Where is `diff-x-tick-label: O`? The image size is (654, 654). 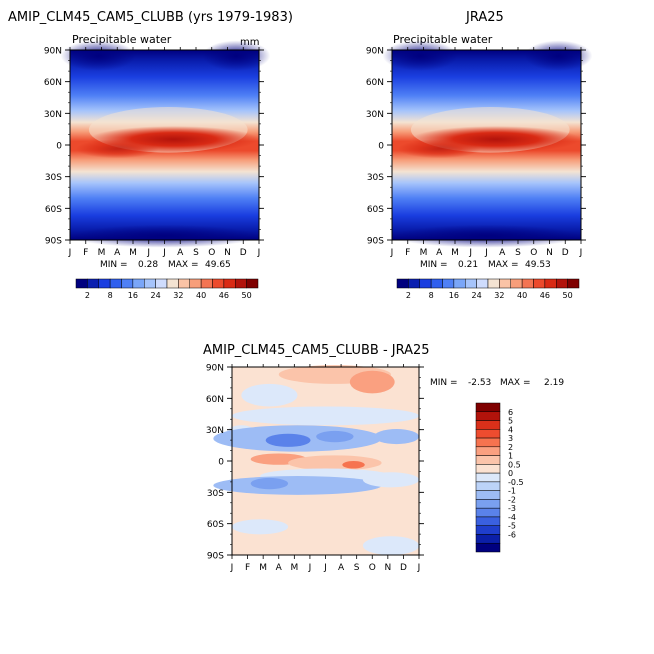 diff-x-tick-label: O is located at coordinates (372, 568).